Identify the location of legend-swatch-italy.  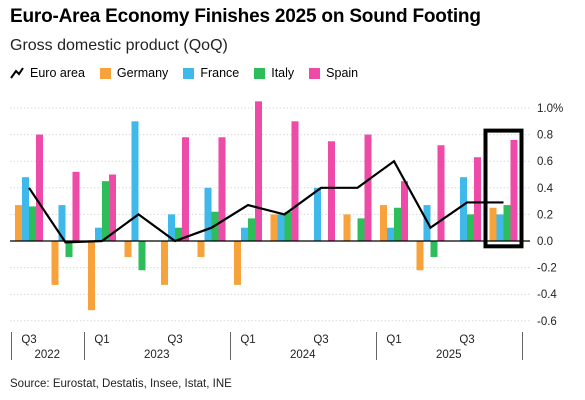
(260, 73).